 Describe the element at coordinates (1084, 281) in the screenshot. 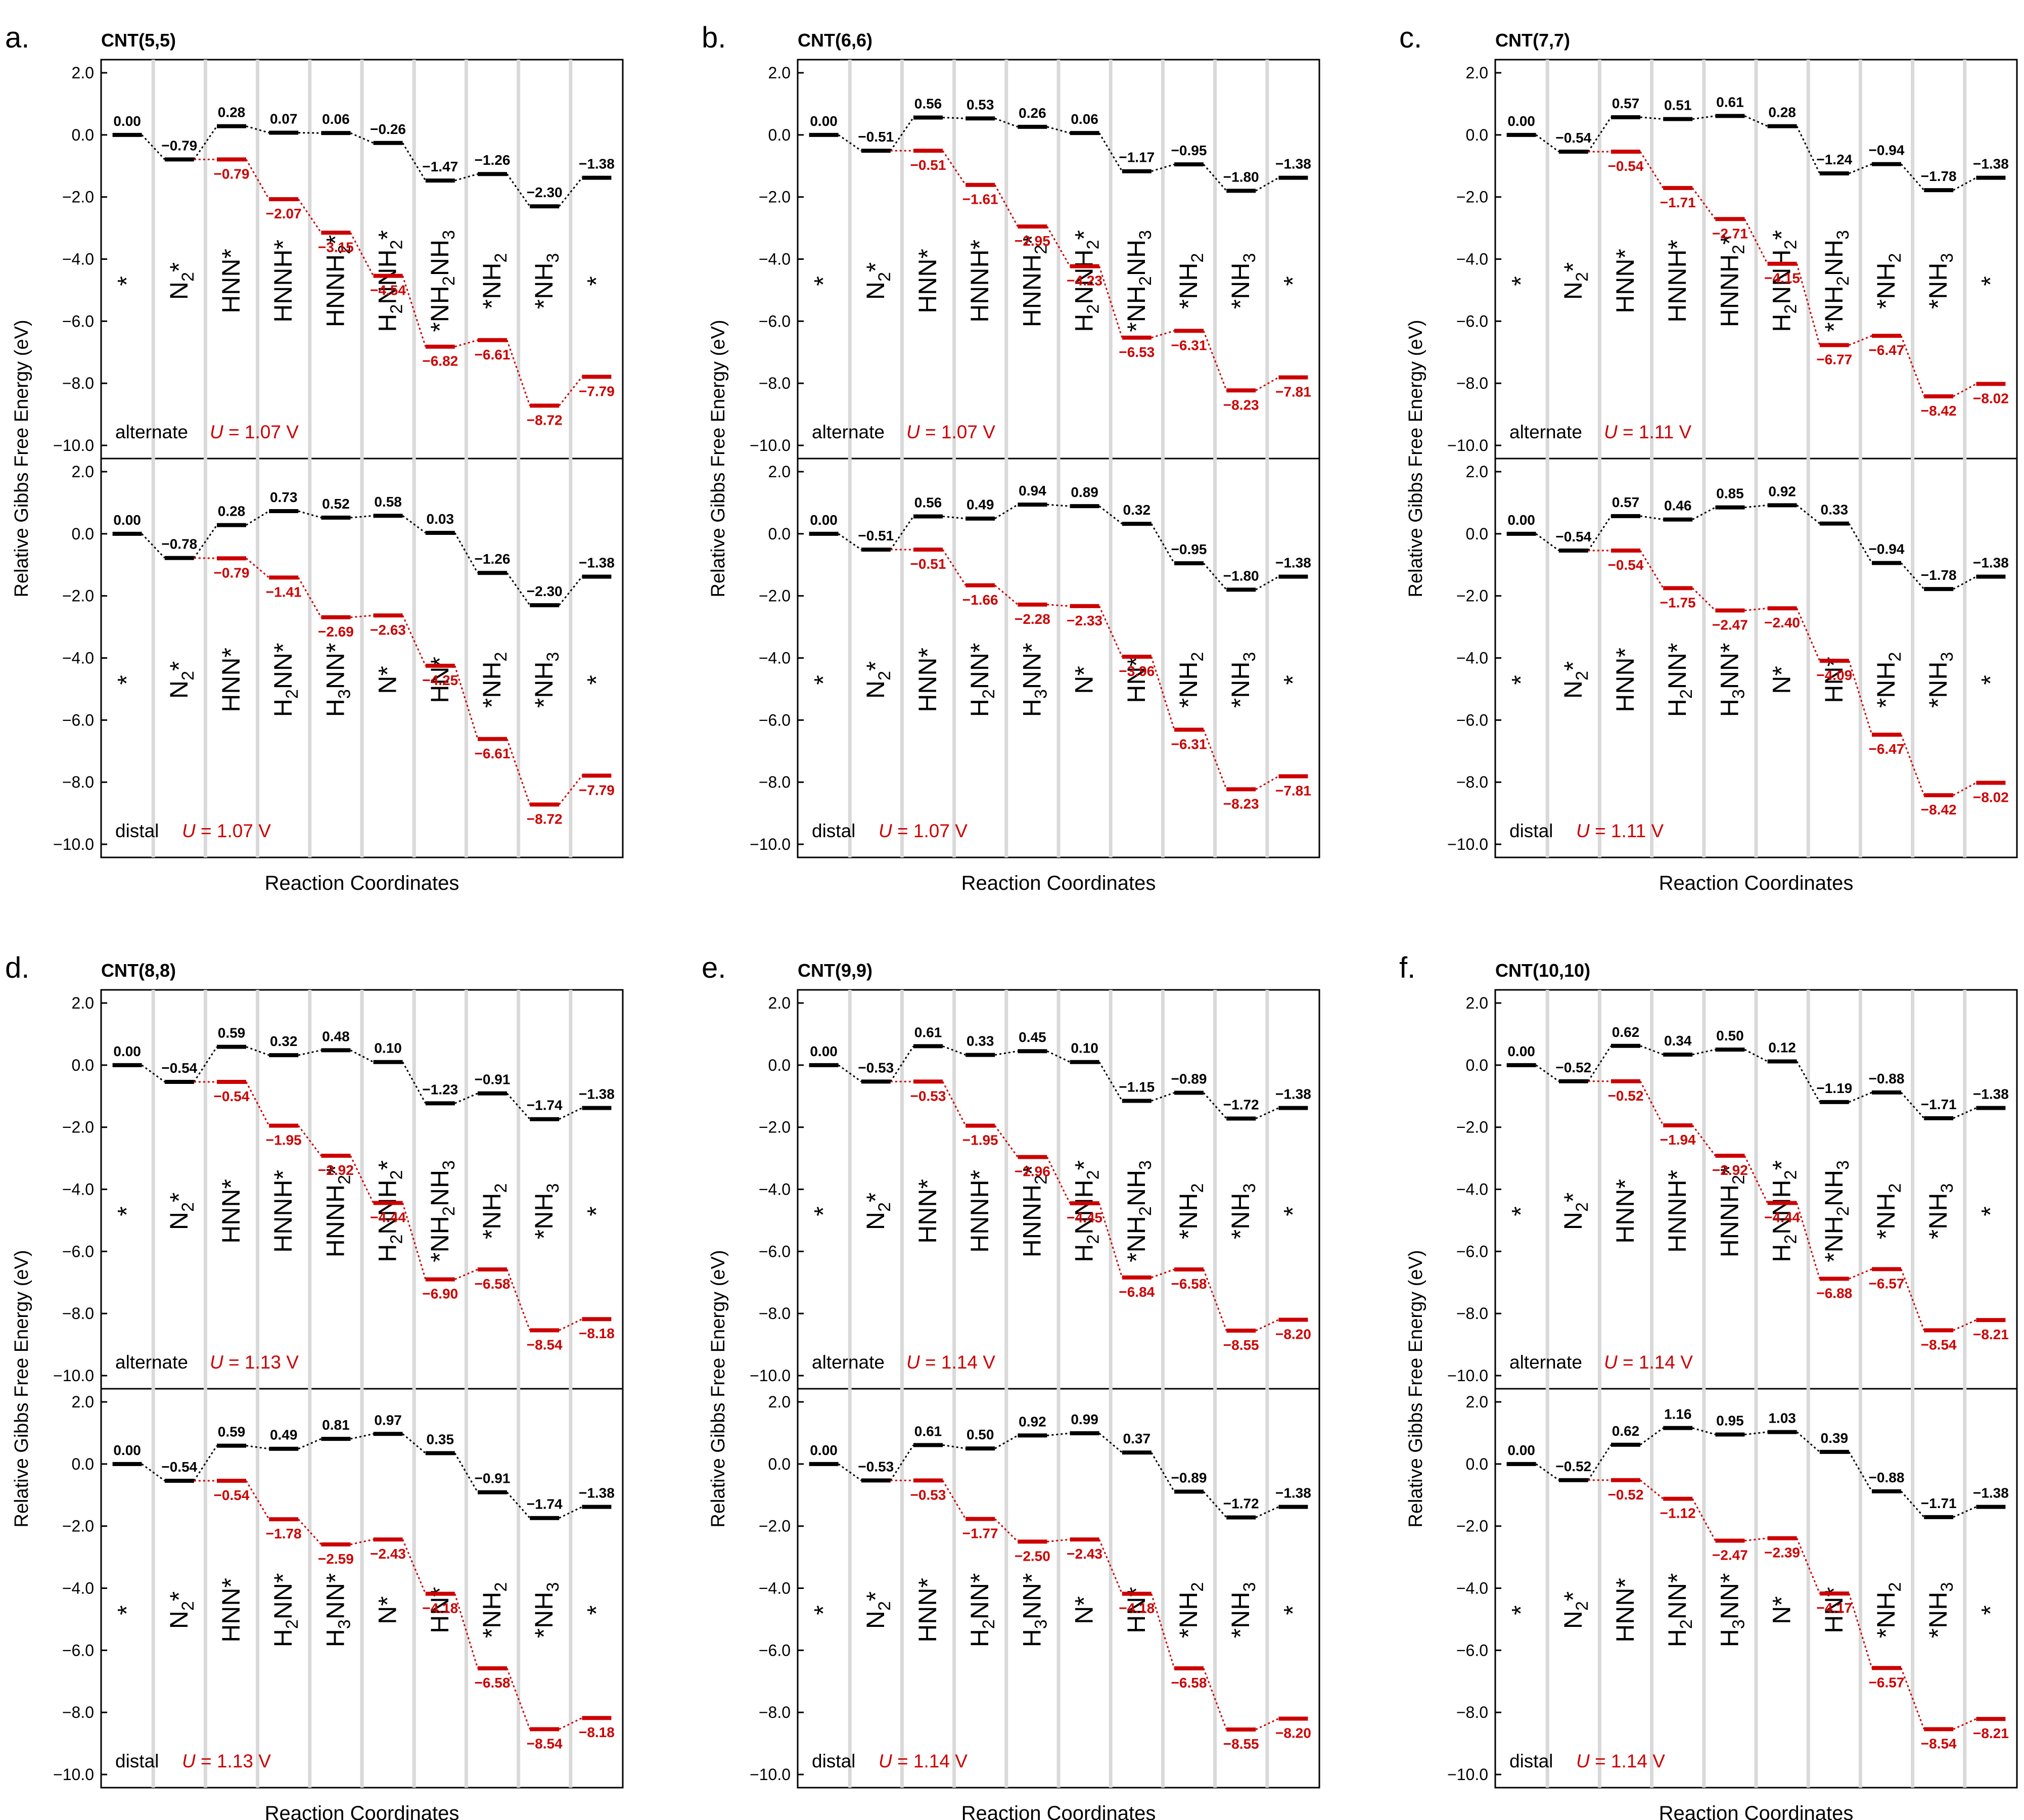

I see `red-value: −4.23` at that location.